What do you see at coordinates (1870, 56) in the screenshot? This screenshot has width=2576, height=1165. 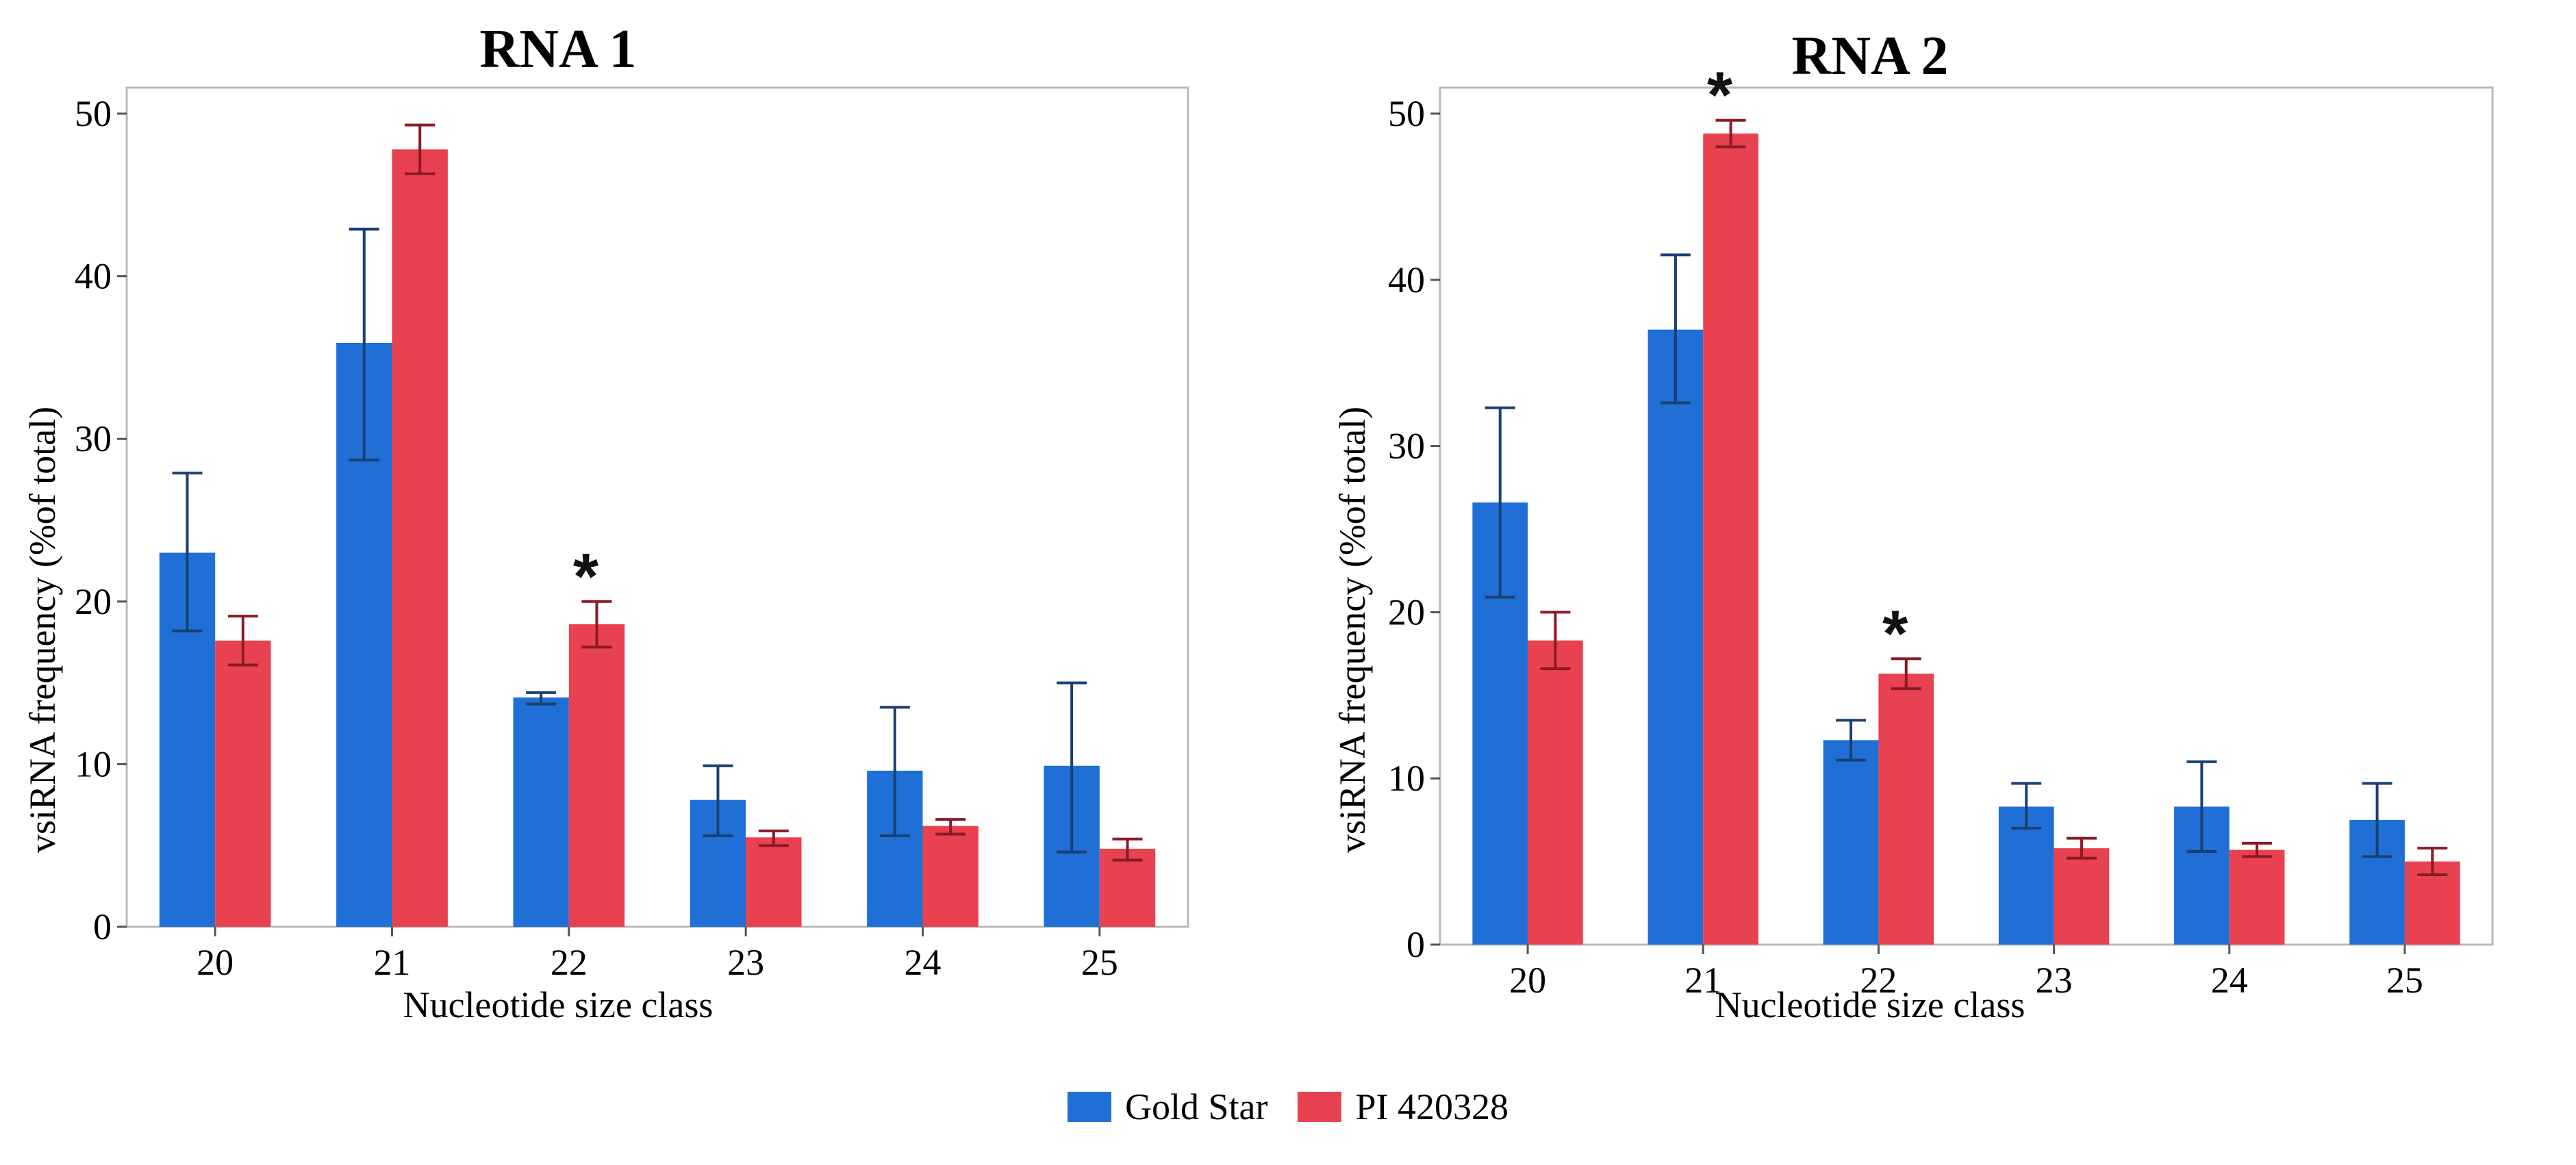 I see `panel-title-rna2: RNA 2` at bounding box center [1870, 56].